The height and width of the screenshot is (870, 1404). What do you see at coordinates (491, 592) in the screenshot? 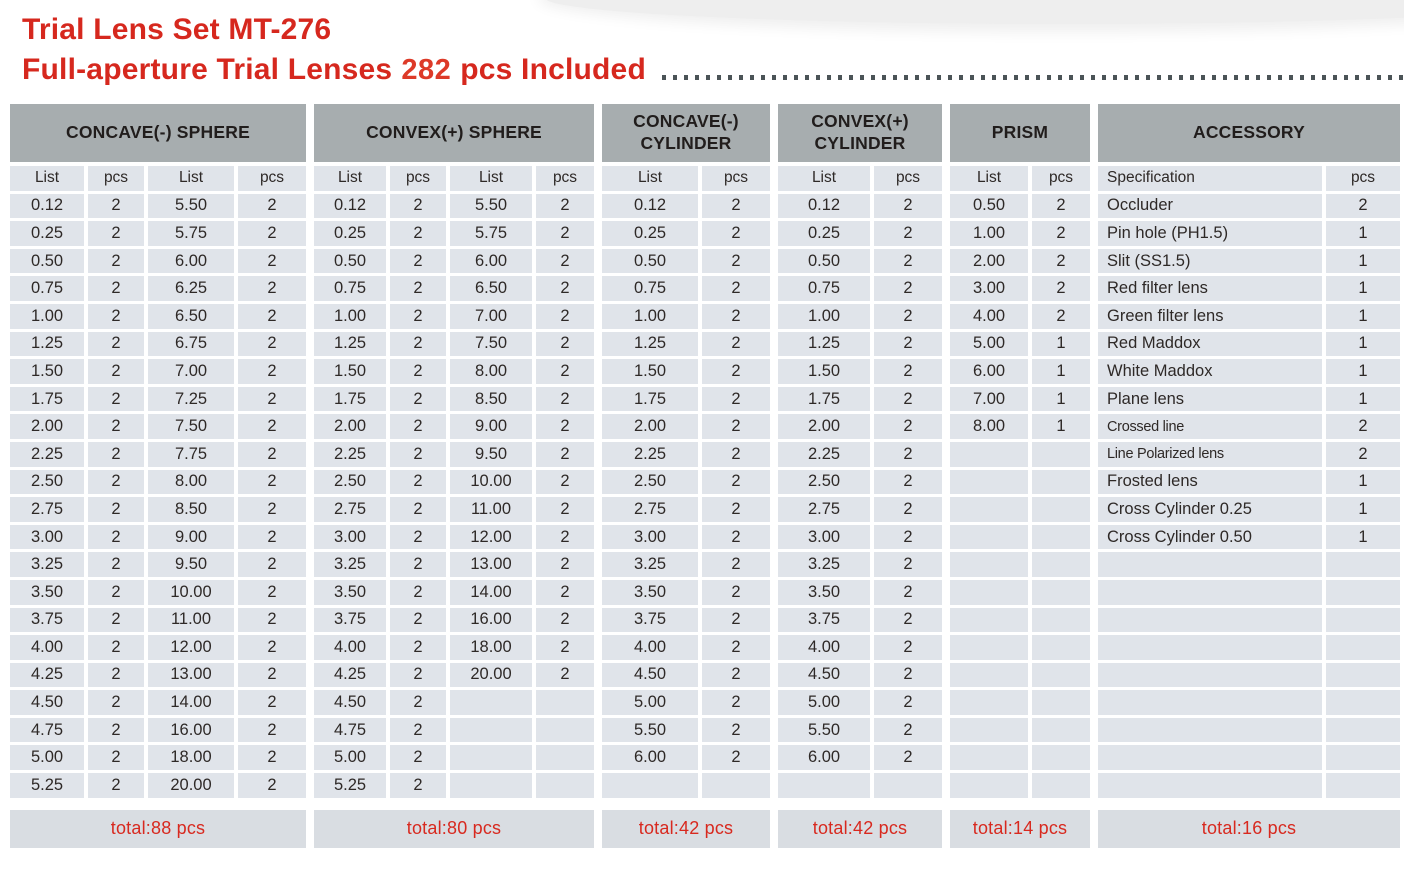
I see `list-cell: 14.00` at bounding box center [491, 592].